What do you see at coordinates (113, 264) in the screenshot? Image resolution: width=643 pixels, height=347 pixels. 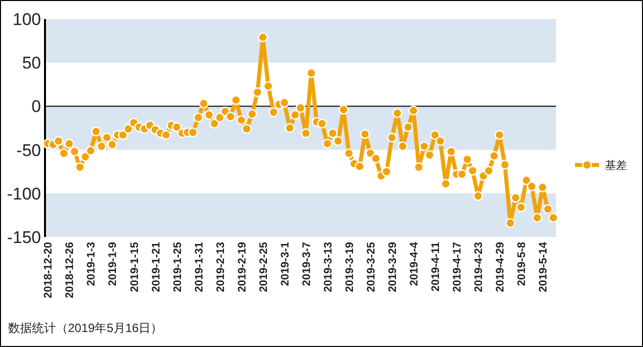 I see `x-tick-label: 2019-1-9` at bounding box center [113, 264].